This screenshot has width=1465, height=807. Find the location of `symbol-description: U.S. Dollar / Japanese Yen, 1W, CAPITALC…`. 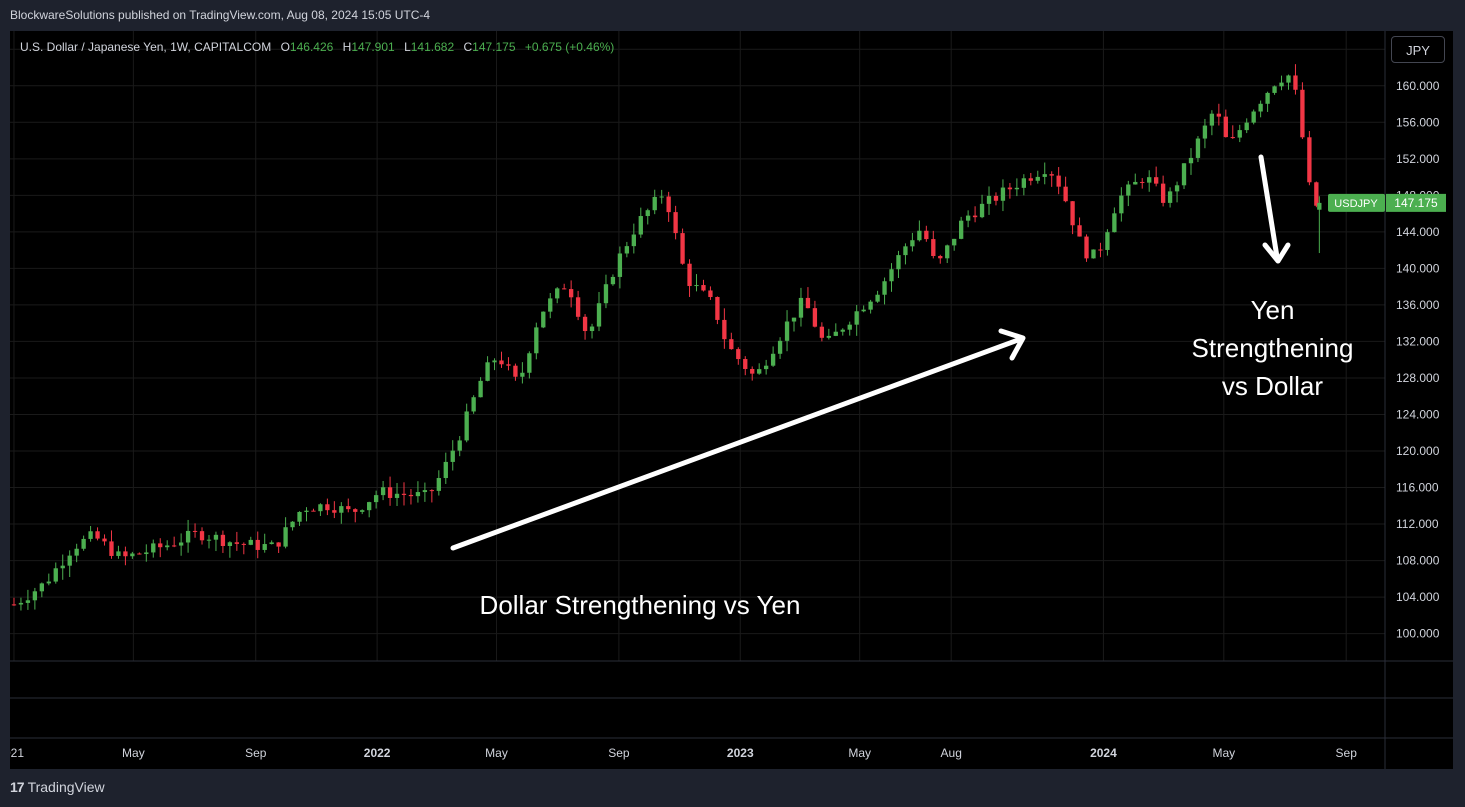

symbol-description: U.S. Dollar / Japanese Yen, 1W, CAPITALC… is located at coordinates (146, 47).